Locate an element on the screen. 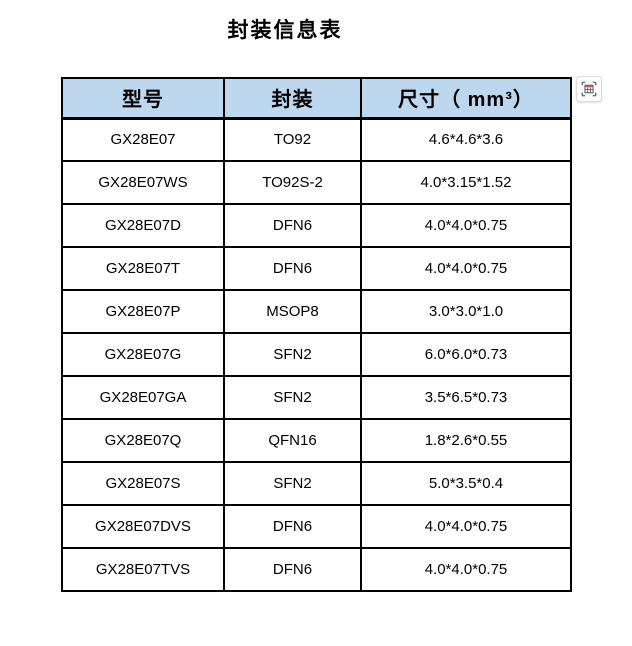 Image resolution: width=632 pixels, height=646 pixels. table-row: GX28E07P MSOP8 3.0*3.0*1.0 is located at coordinates (316, 311).